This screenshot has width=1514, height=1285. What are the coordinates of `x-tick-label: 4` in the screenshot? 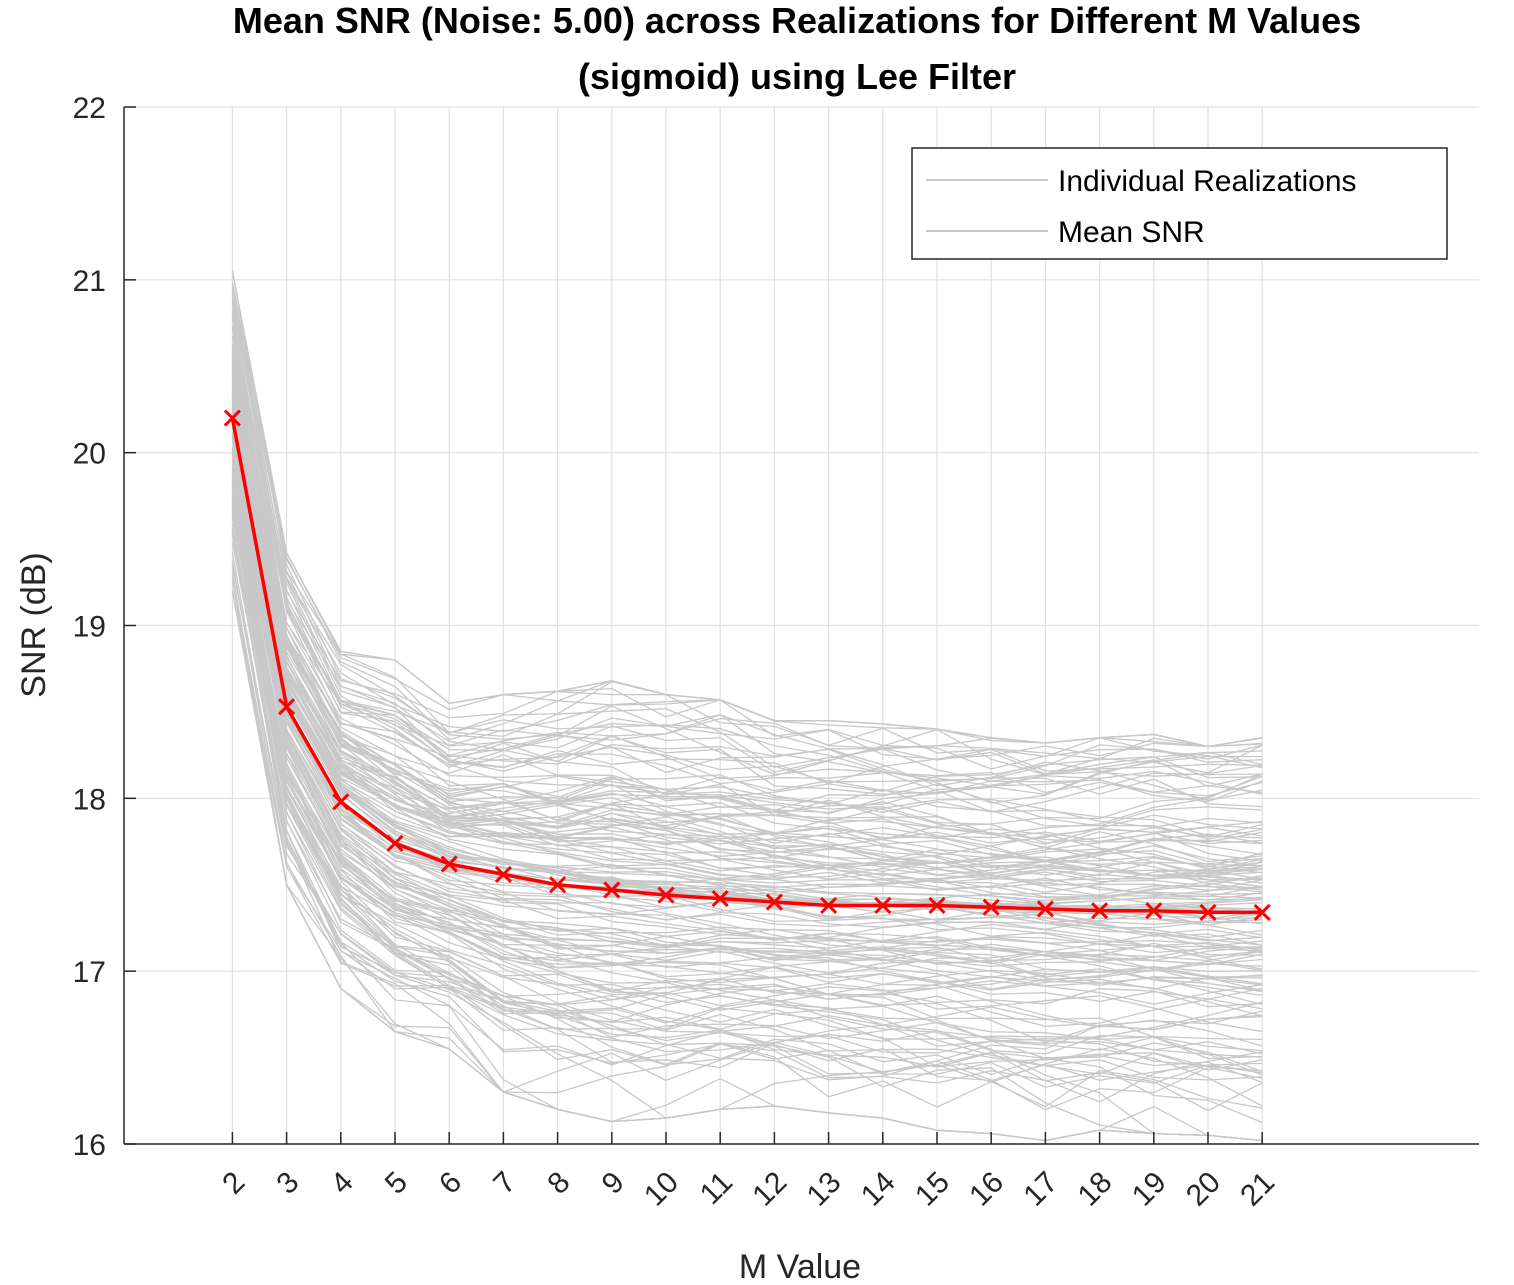 It's located at (342, 1183).